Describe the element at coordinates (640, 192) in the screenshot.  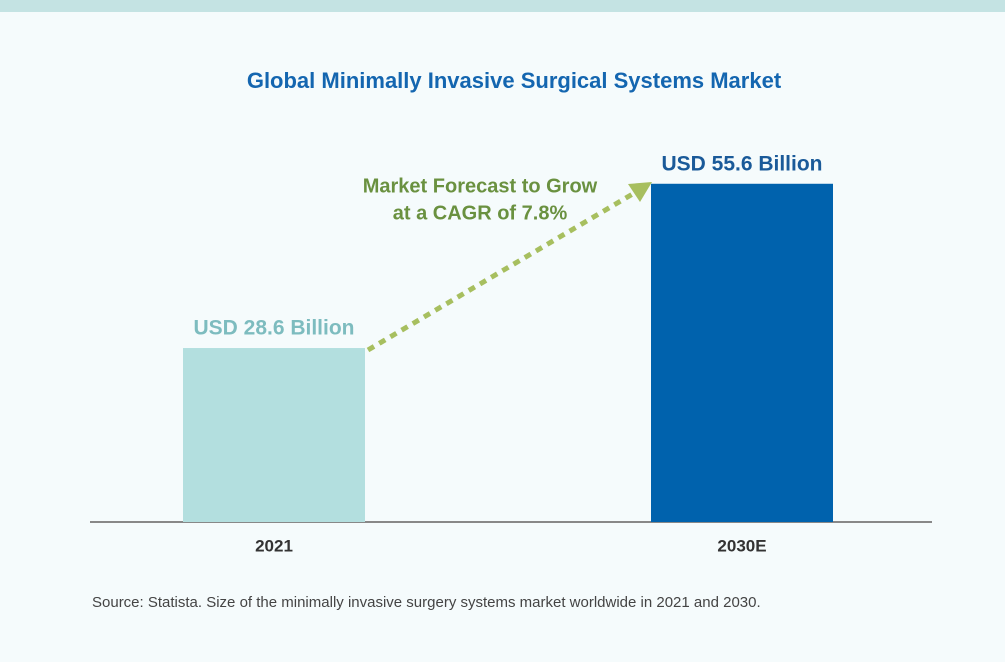
I see `arrow-head` at that location.